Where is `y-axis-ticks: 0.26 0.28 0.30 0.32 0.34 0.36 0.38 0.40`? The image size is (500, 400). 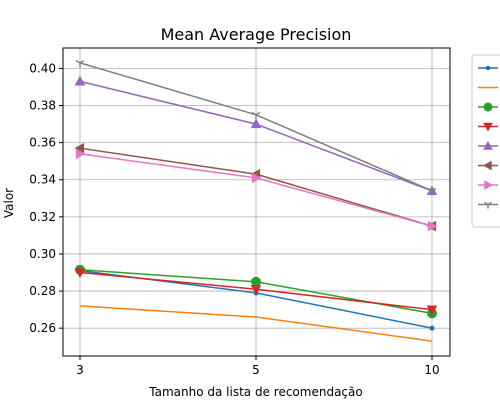 y-axis-ticks: 0.26 0.28 0.30 0.32 0.34 0.36 0.38 0.40 is located at coordinates (46, 198).